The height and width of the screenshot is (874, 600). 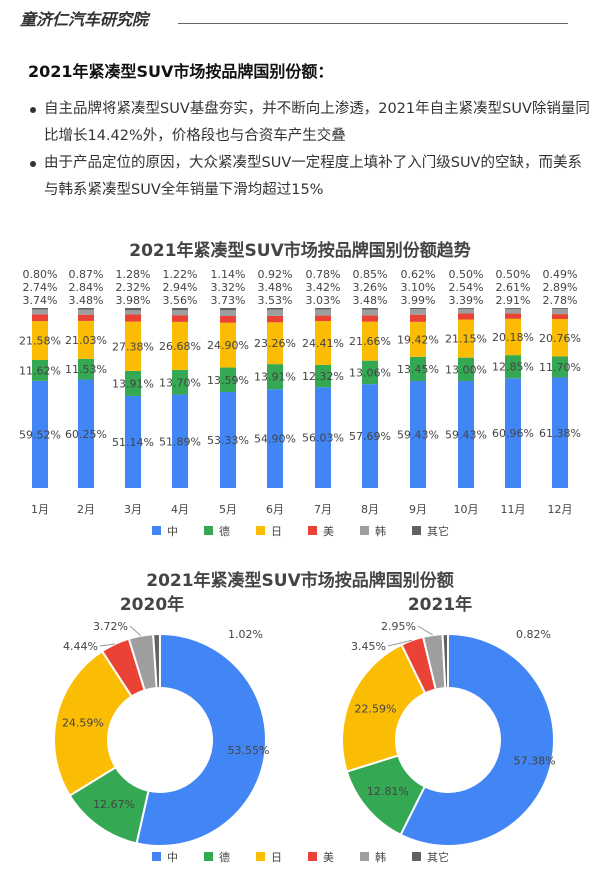 What do you see at coordinates (228, 345) in the screenshot?
I see `data-label: 24.90%` at bounding box center [228, 345].